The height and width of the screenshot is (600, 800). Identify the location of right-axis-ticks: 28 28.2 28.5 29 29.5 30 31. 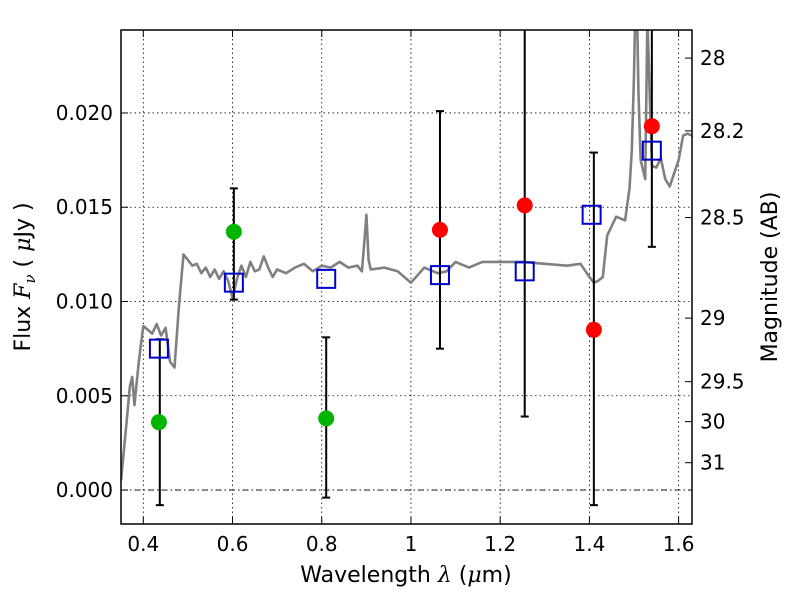
(715, 260).